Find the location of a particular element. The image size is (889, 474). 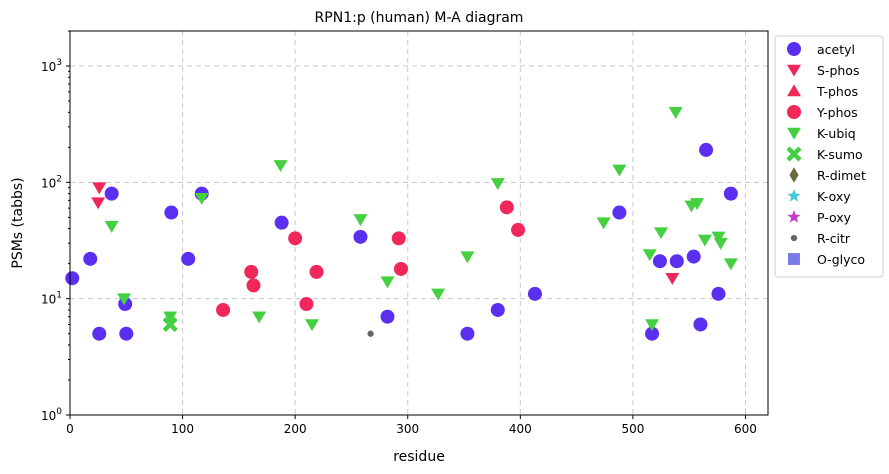

x-tick-label: 500 is located at coordinates (632, 429).